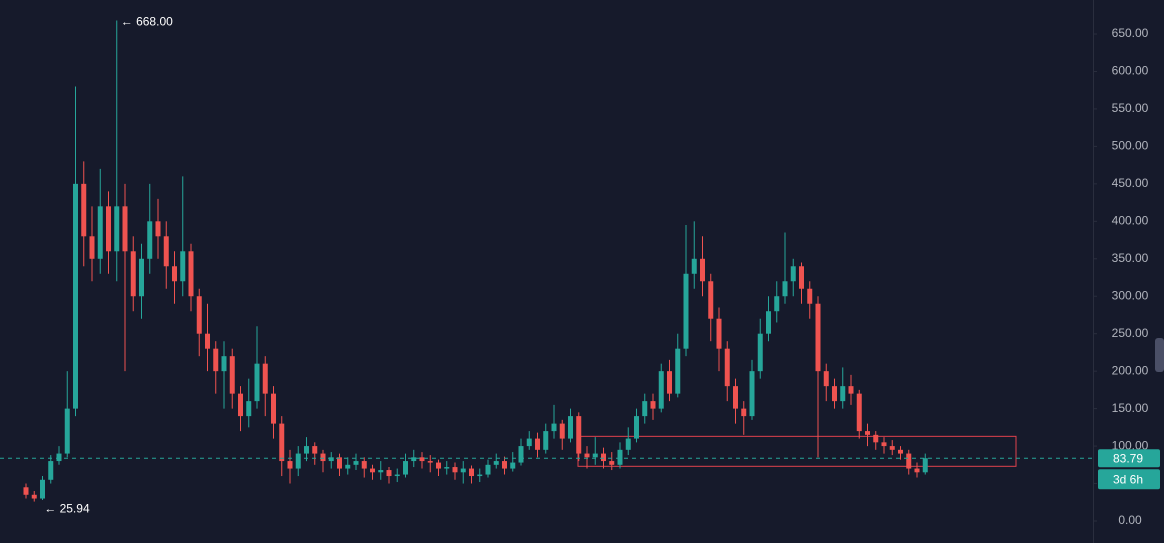 The height and width of the screenshot is (543, 1164). What do you see at coordinates (1130, 520) in the screenshot?
I see `y-tick-label: 0.00` at bounding box center [1130, 520].